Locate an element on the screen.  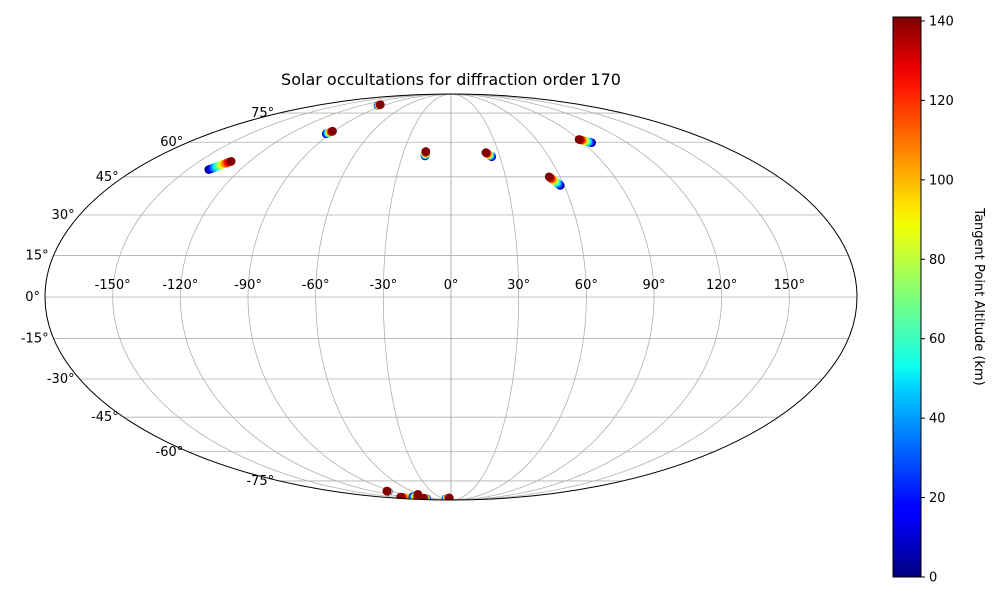
lat-tick-label: -15° is located at coordinates (35, 339).